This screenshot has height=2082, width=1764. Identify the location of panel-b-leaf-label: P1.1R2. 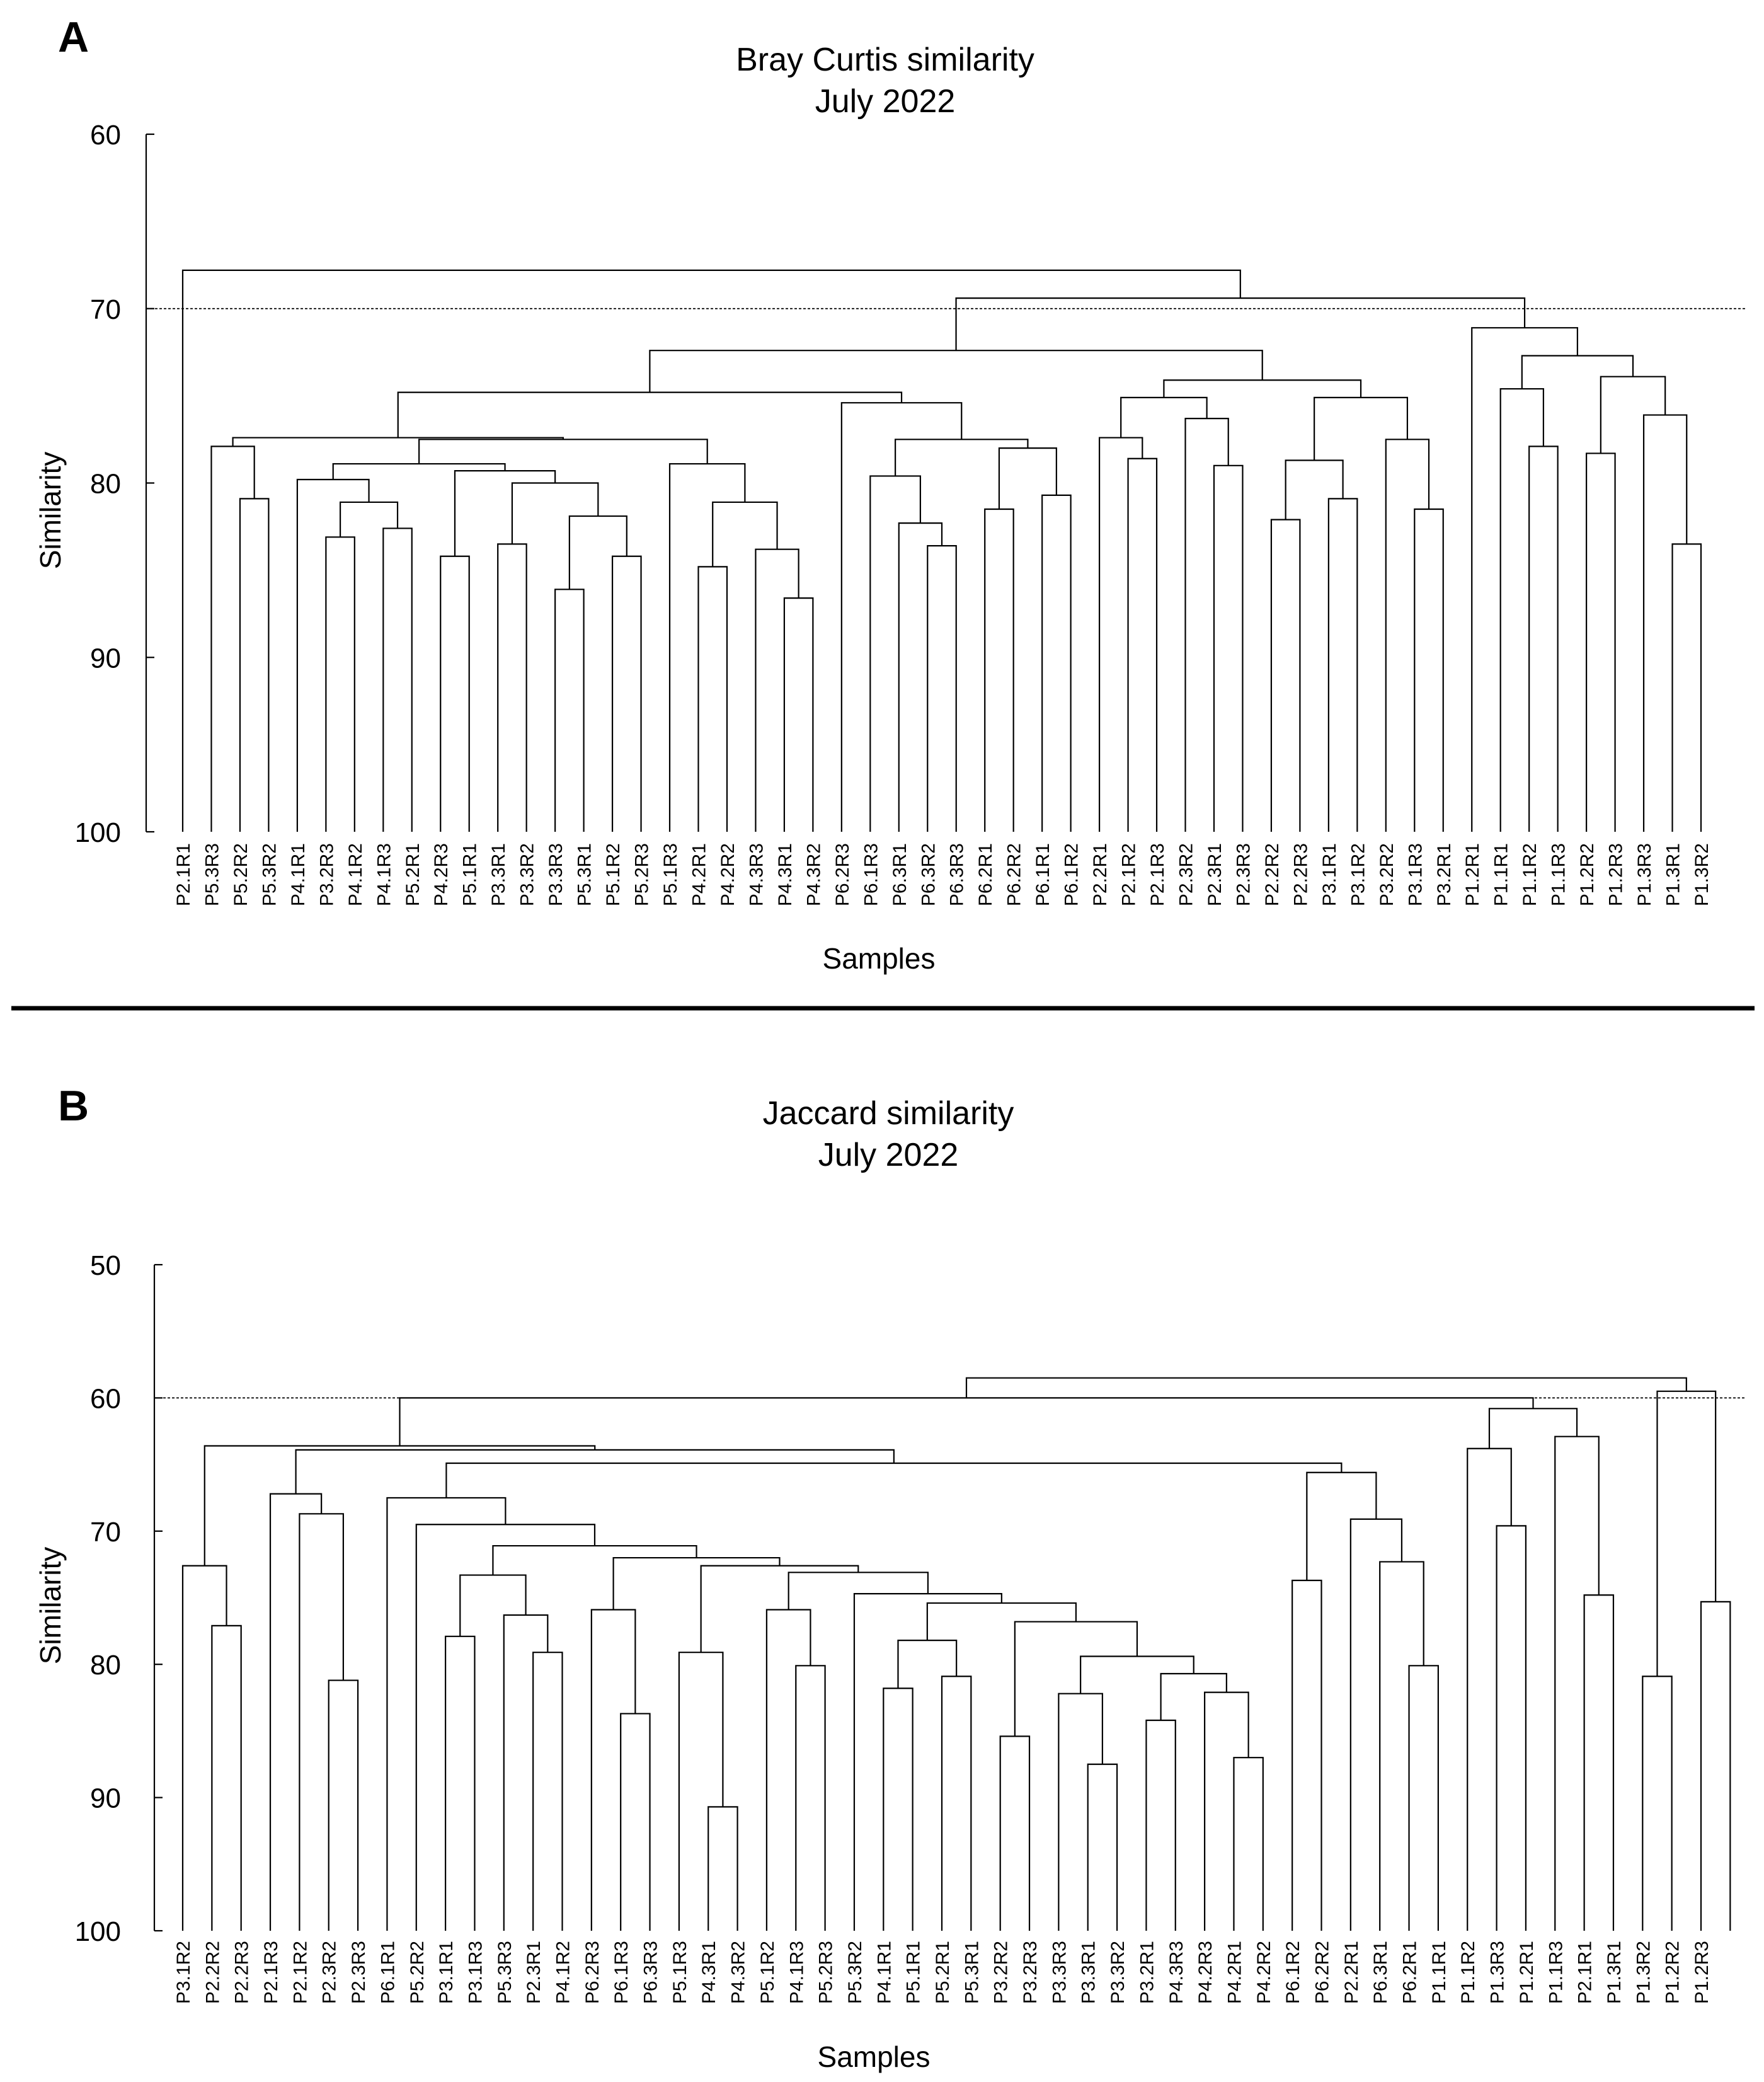
(1468, 1972).